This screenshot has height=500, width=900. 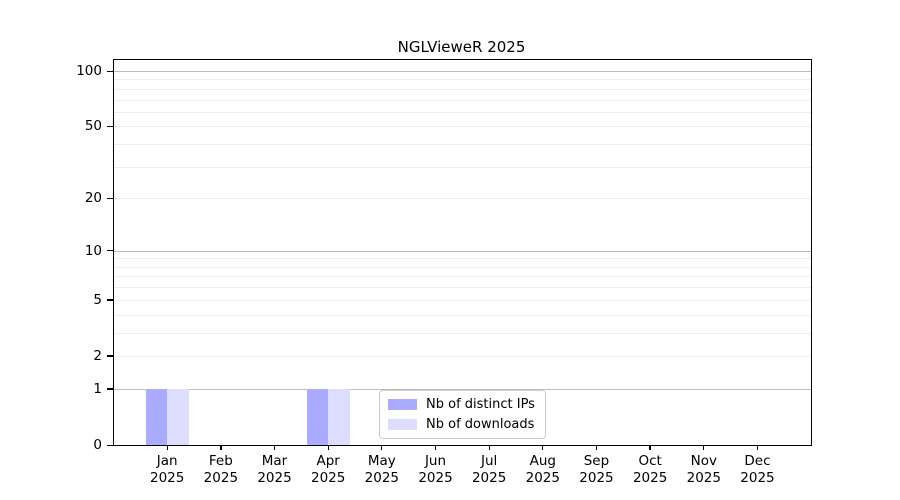 What do you see at coordinates (462, 414) in the screenshot?
I see `legend: Nb of distinct IPs Nb of downloads` at bounding box center [462, 414].